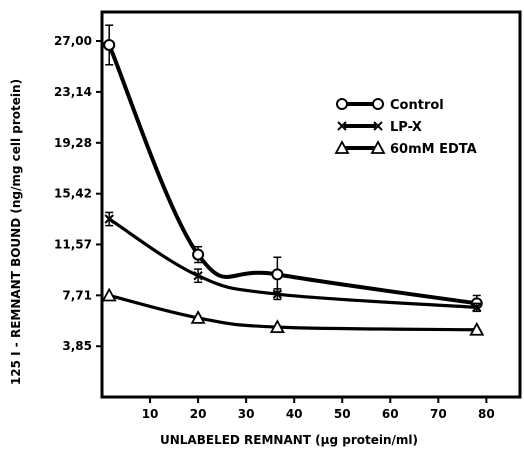  Describe the element at coordinates (77, 295) in the screenshot. I see `y-tick-label: 7,71` at that location.